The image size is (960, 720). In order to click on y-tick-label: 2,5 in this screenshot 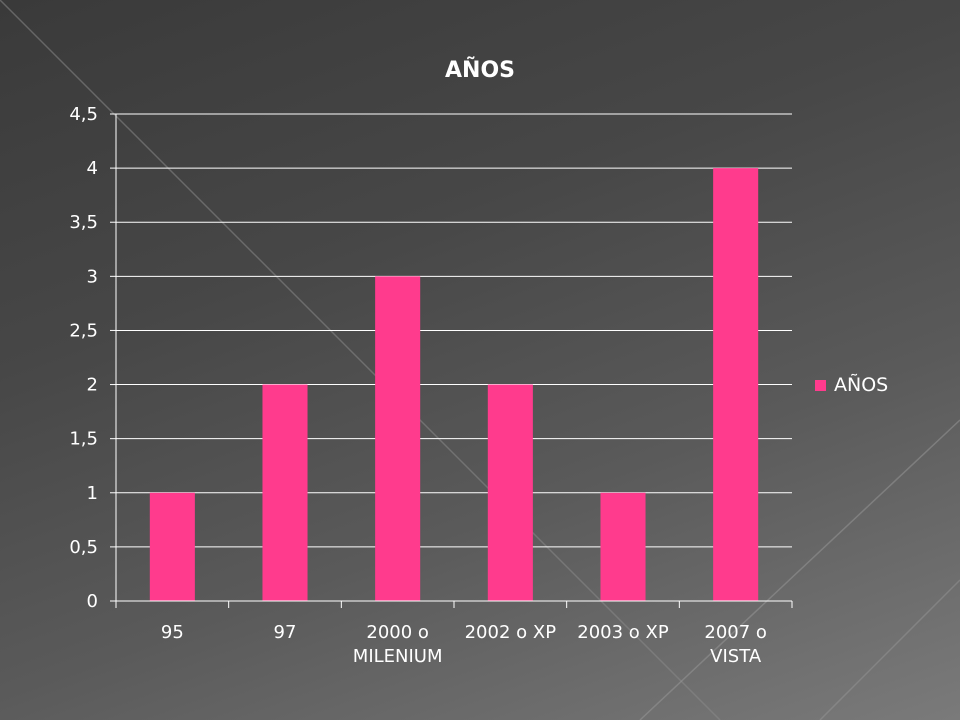, I will do `click(83, 330)`.